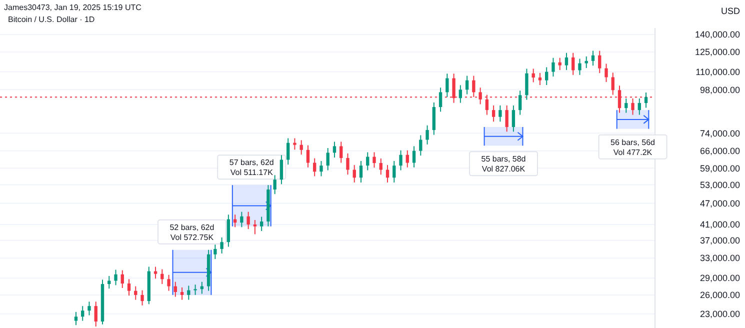 This screenshot has height=328, width=745. I want to click on y-tick-label: 110,000.00, so click(718, 71).